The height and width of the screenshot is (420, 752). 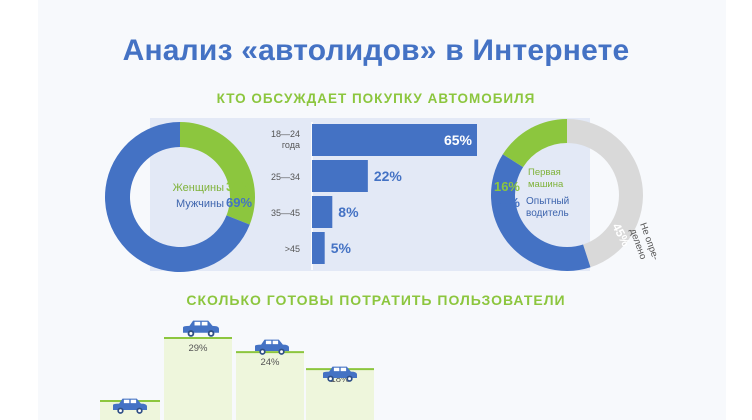 What do you see at coordinates (239, 186) in the screenshot?
I see `donut1-value-women: 31%` at bounding box center [239, 186].